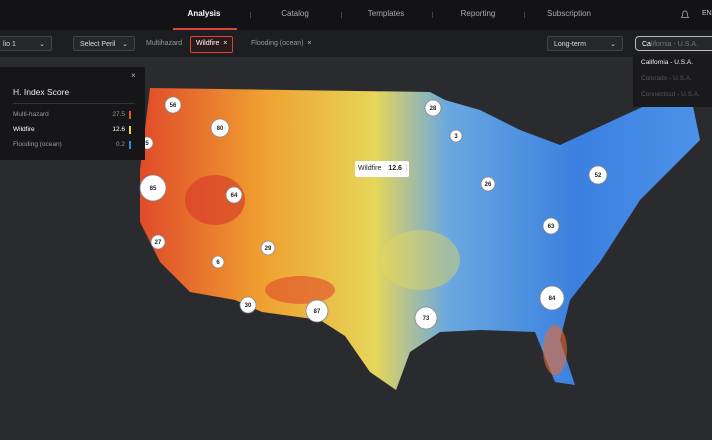 The height and width of the screenshot is (440, 712). I want to click on chip-label: Flooding (ocean), so click(277, 43).